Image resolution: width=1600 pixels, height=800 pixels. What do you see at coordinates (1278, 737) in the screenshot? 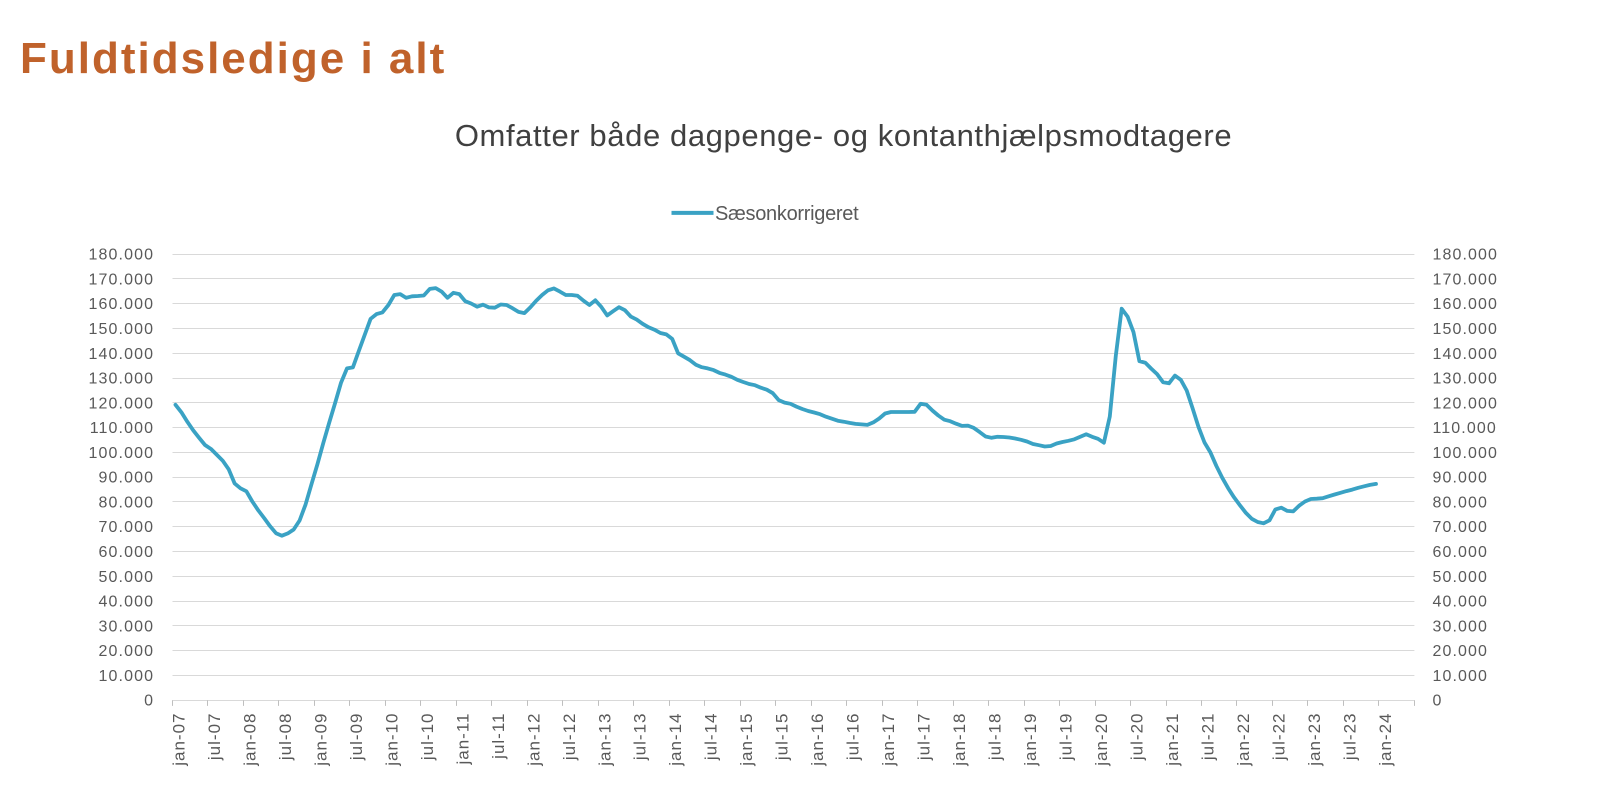
I see `svg-text: jul-22` at bounding box center [1278, 737].